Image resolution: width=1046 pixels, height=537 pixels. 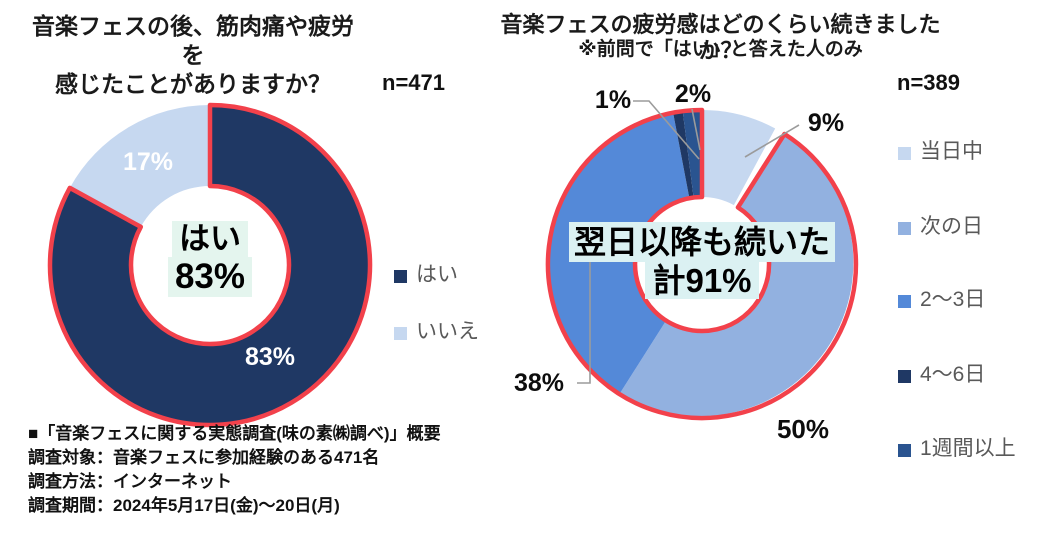 I want to click on legend-swatch-next-day, so click(x=904, y=228).